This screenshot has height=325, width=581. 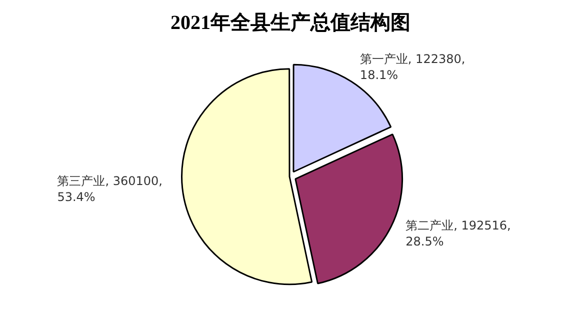 What do you see at coordinates (458, 233) in the screenshot?
I see `slice-label: 第二产业, 192516, 28.5%` at bounding box center [458, 233].